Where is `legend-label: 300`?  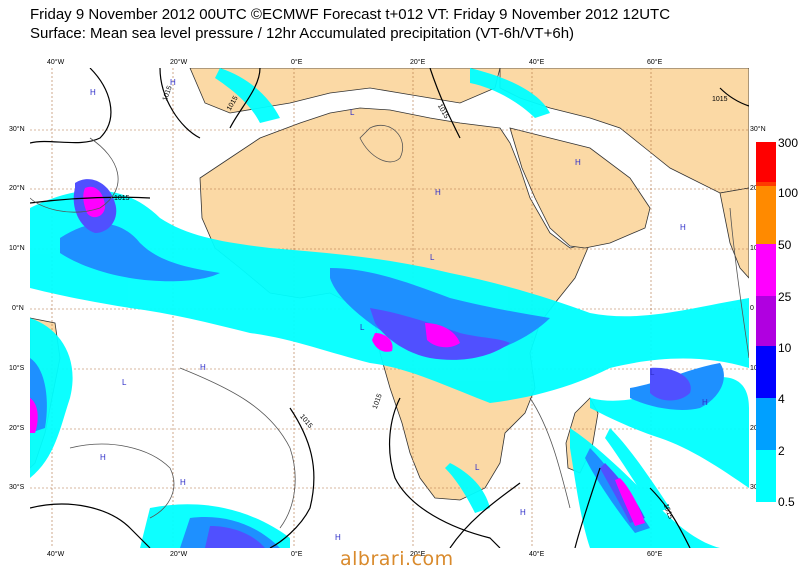
legend-label: 300 is located at coordinates (788, 143).